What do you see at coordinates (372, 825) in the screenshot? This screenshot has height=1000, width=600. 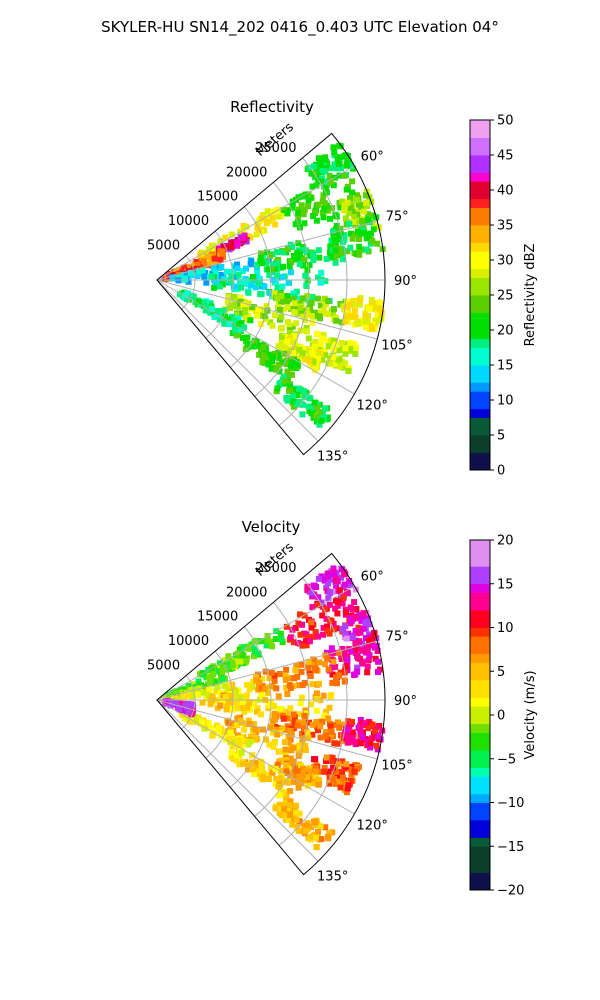 I see `azimuth-tick-label: 120°` at bounding box center [372, 825].